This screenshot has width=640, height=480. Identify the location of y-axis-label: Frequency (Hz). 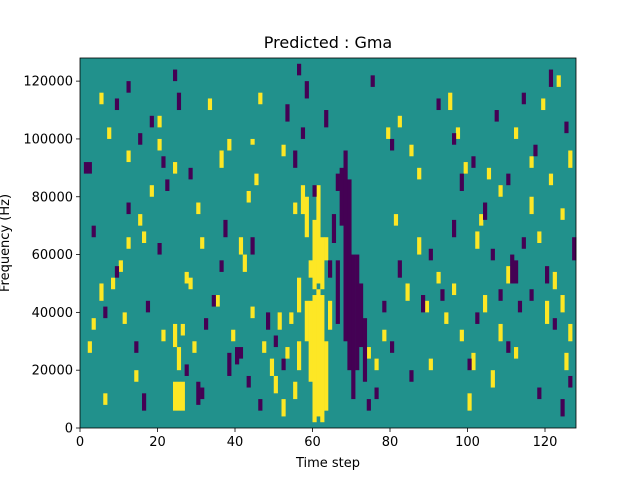
(6, 243).